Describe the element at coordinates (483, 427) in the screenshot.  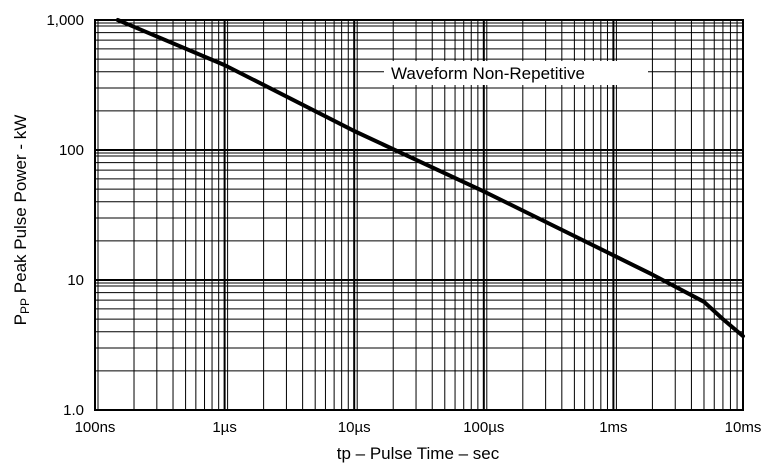
I see `x-tick-label: 100µs` at that location.